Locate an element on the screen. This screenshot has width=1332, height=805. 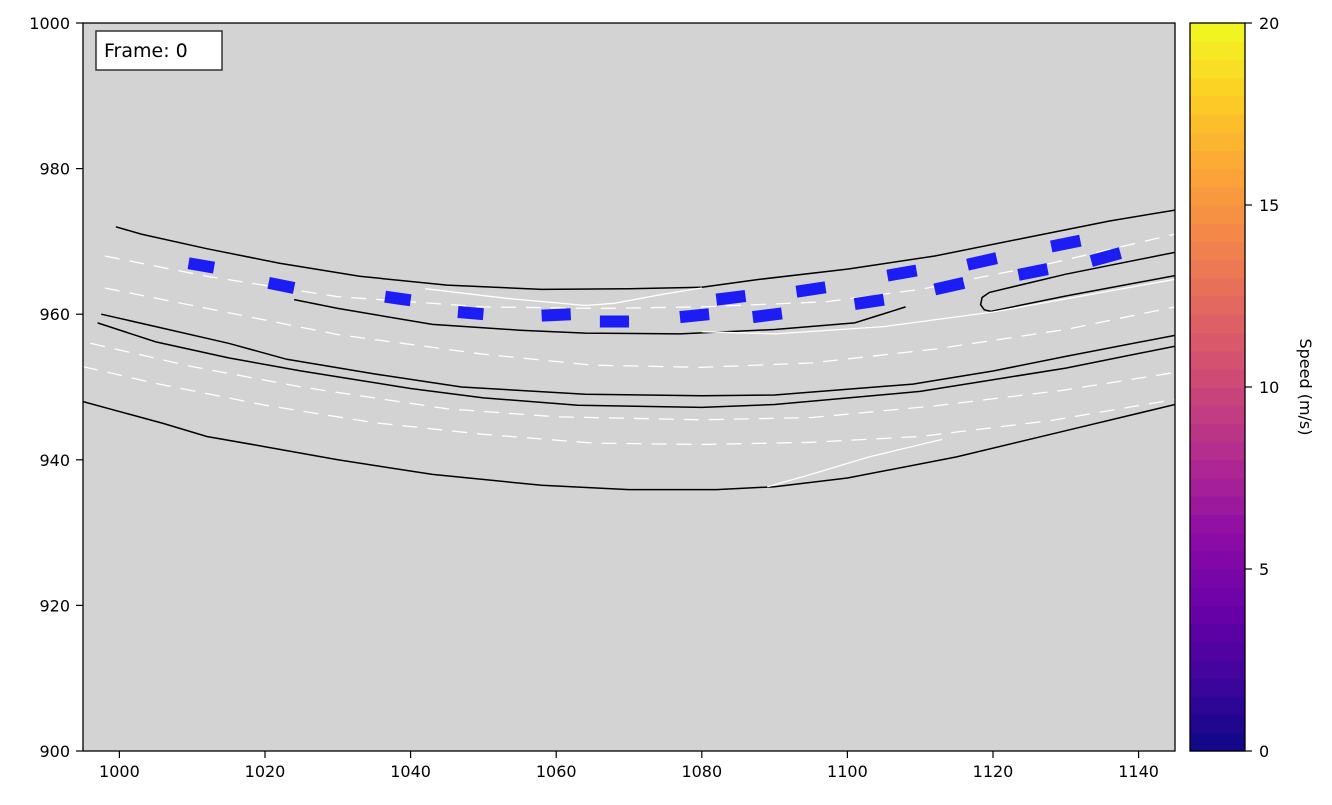
colorbar: 0 5 10 15 20 Speed (m/s) is located at coordinates (1252, 387).